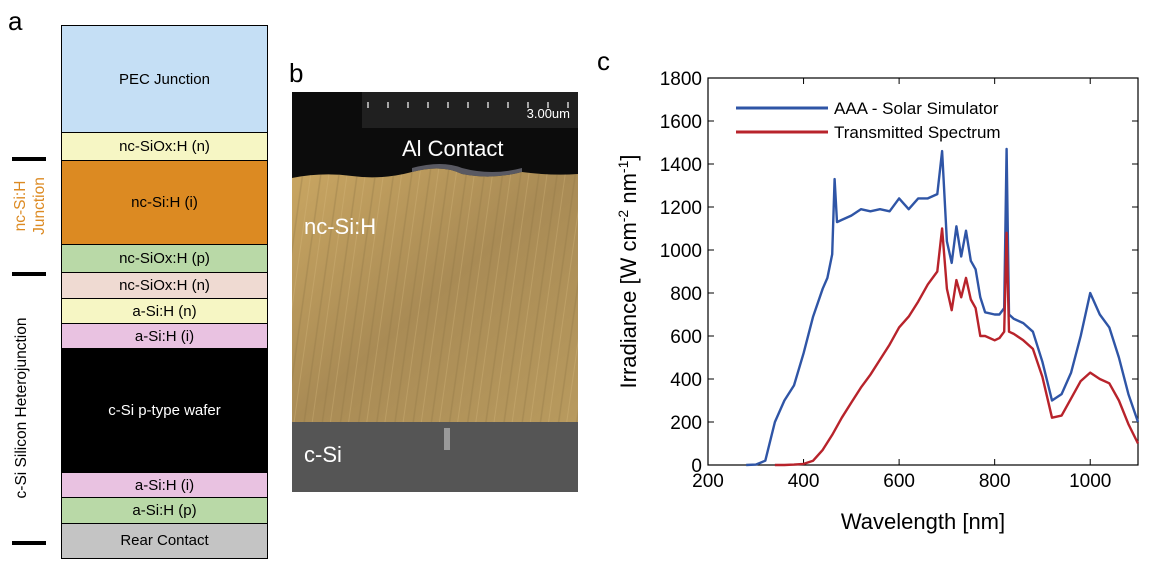 The image size is (1153, 570). I want to click on panel-c-letter: c, so click(603, 61).